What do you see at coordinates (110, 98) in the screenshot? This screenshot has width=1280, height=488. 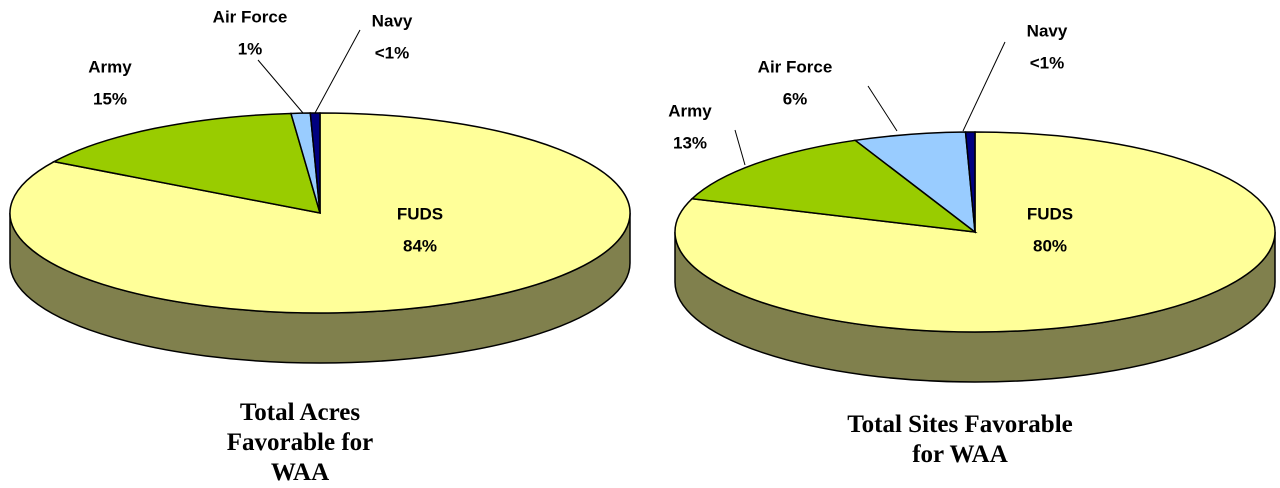 I see `slice-value-label: 15%` at bounding box center [110, 98].